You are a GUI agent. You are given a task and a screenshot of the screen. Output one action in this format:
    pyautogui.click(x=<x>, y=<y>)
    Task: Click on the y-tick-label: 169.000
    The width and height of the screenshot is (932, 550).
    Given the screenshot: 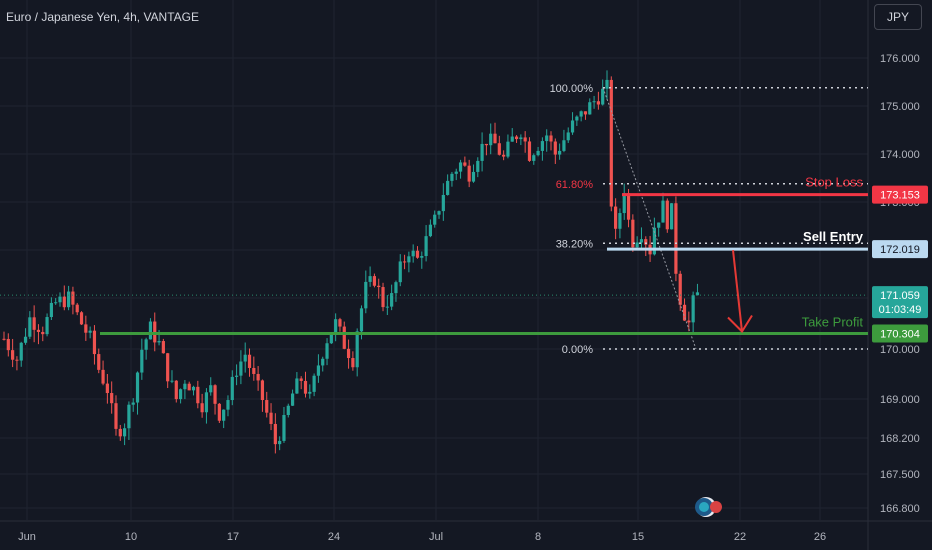 What is the action you would take?
    pyautogui.click(x=900, y=400)
    